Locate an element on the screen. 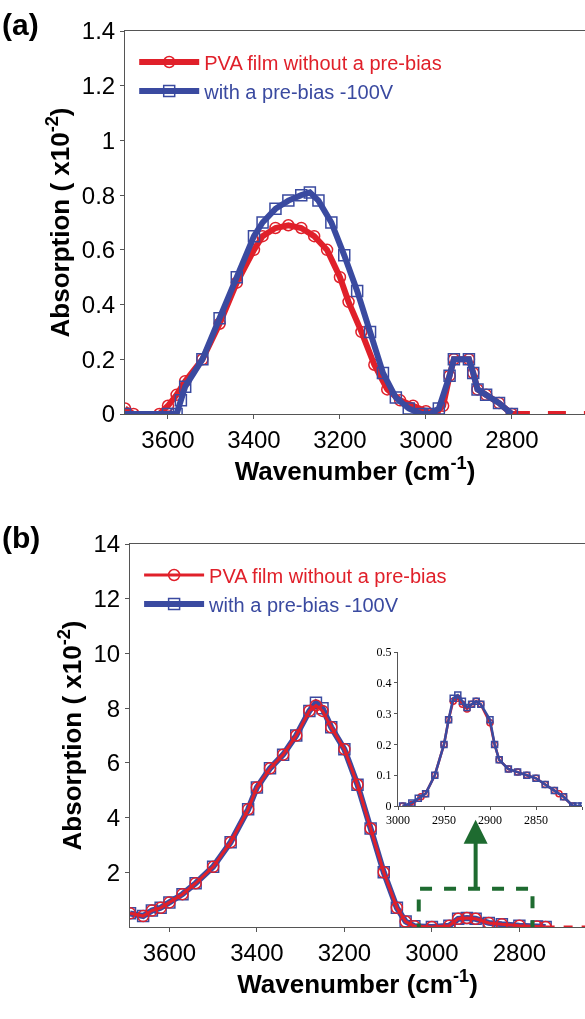 The height and width of the screenshot is (1019, 585). y-tick-label: 1 is located at coordinates (108, 140).